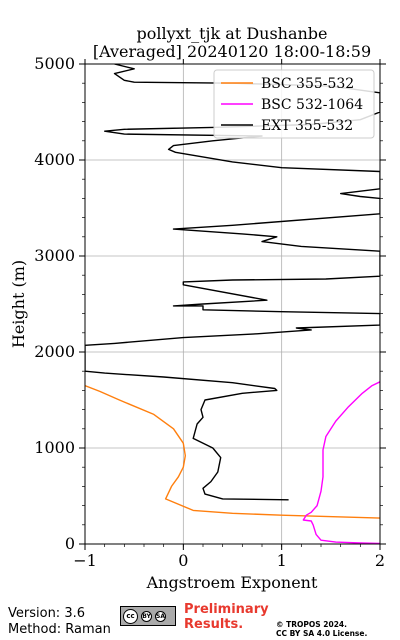 The height and width of the screenshot is (640, 400). I want to click on x-tick-label: 2, so click(380, 560).